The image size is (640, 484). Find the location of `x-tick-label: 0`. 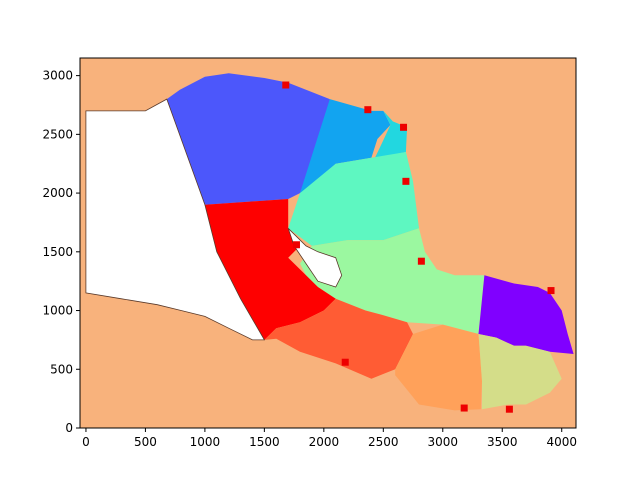

x-tick-label: 0 is located at coordinates (86, 442).